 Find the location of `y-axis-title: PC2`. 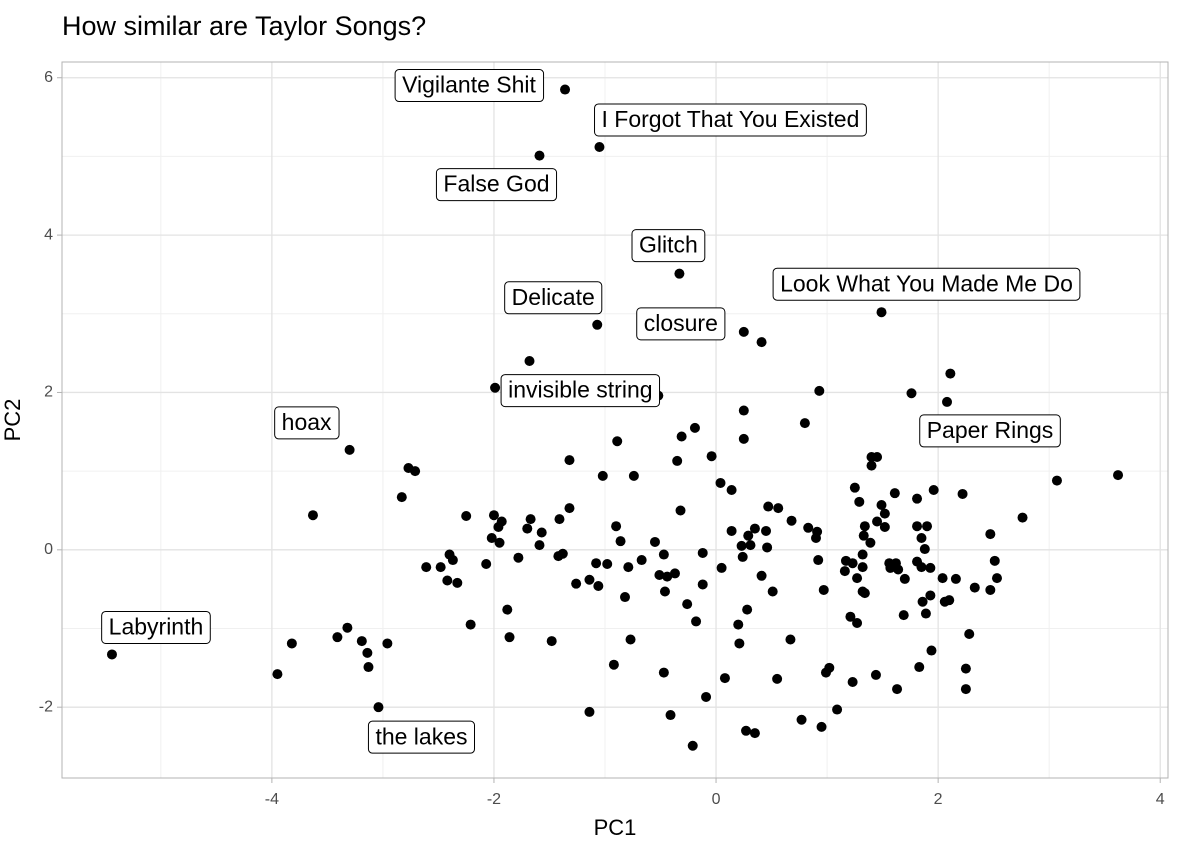

y-axis-title: PC2 is located at coordinates (12, 420).